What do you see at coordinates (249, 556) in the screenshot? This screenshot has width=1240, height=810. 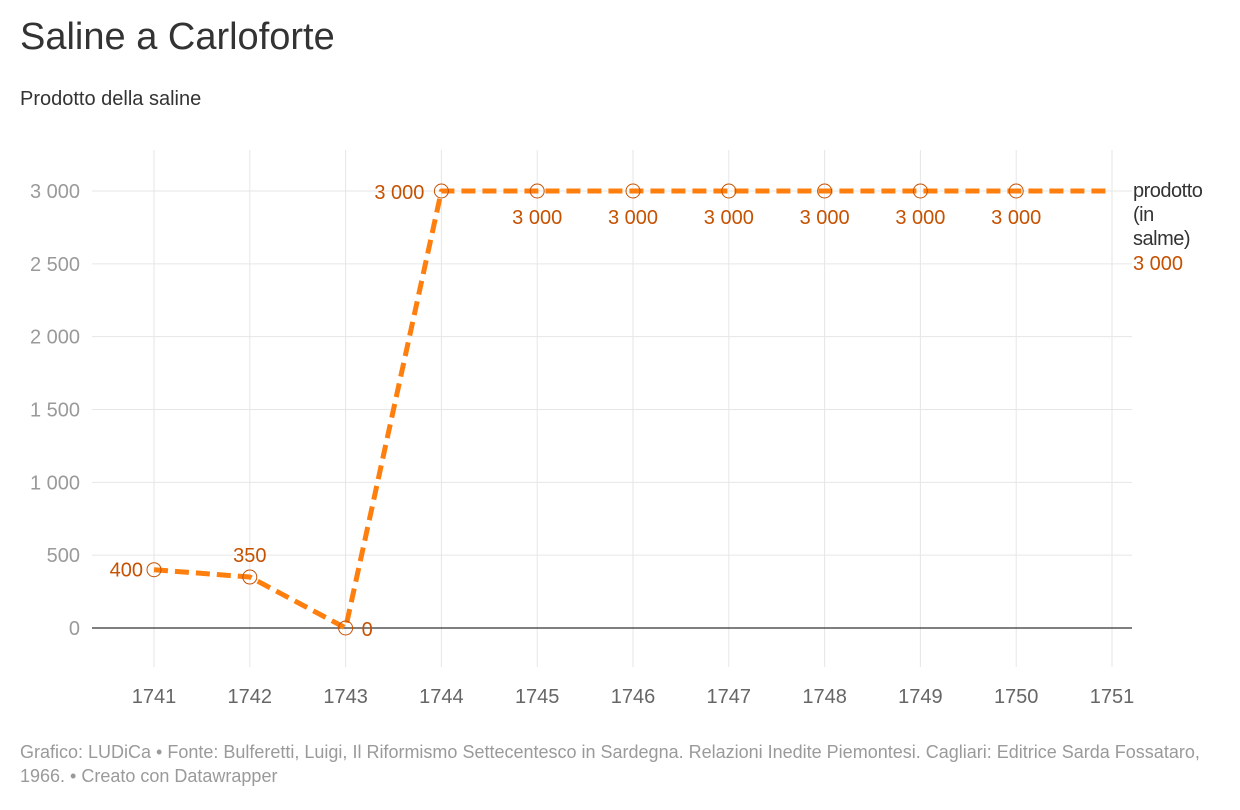 I see `data-label: 350` at bounding box center [249, 556].